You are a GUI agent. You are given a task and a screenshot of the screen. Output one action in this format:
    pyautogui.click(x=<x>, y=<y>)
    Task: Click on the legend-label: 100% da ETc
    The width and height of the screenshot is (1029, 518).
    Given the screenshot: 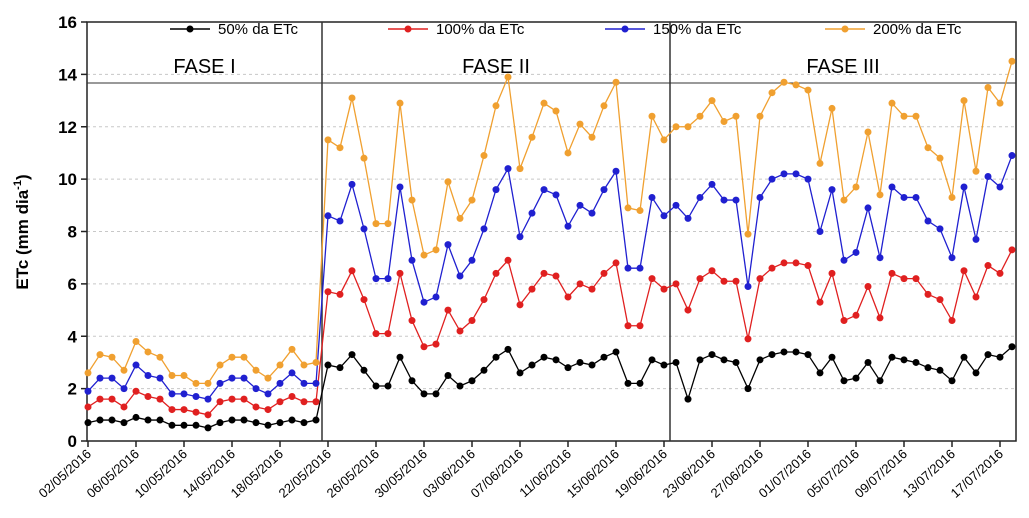 What is the action you would take?
    pyautogui.click(x=480, y=29)
    